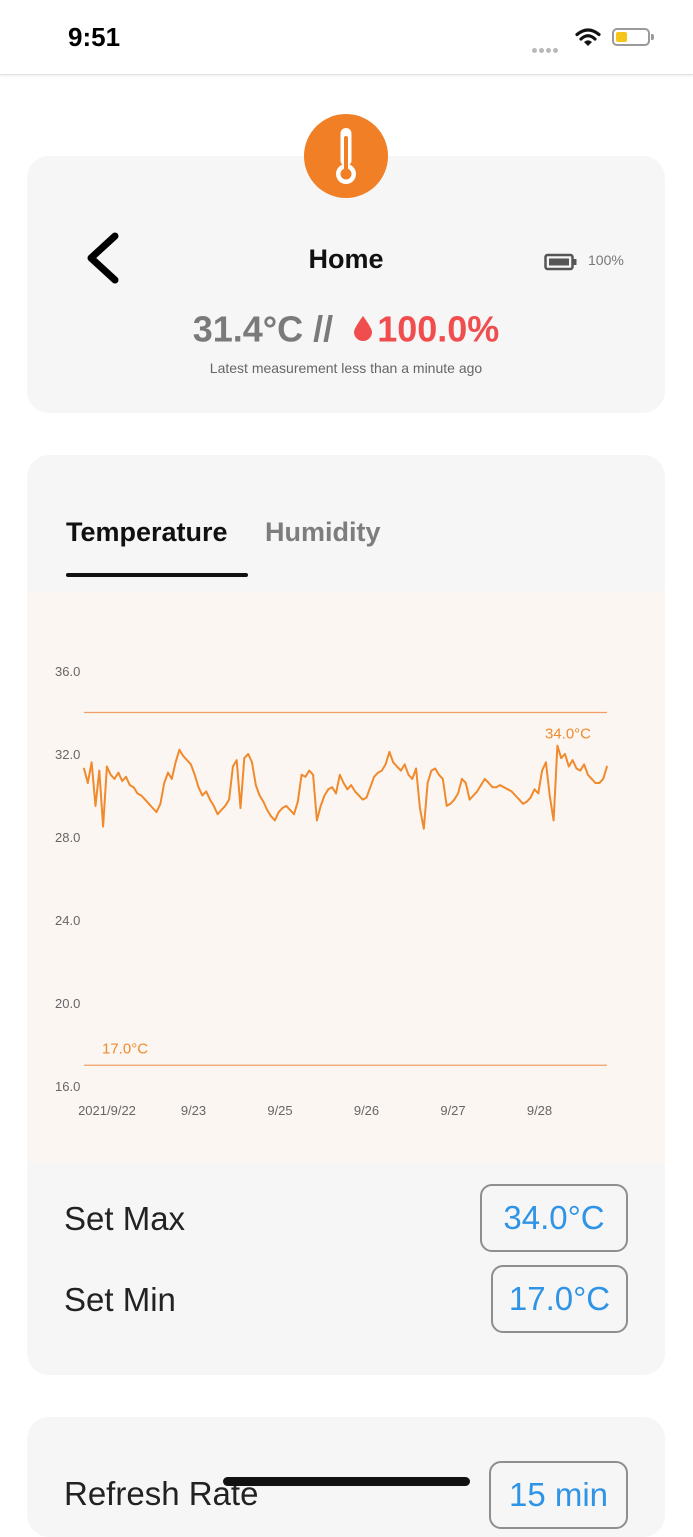 Image resolution: width=693 pixels, height=1537 pixels. I want to click on x-tick-label: 9/25, so click(279, 1110).